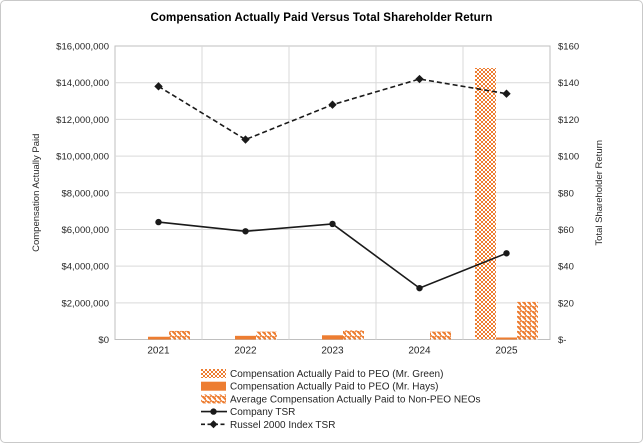  Describe the element at coordinates (85, 230) in the screenshot. I see `y-axis-tick-label-left: $6,000,000` at that location.